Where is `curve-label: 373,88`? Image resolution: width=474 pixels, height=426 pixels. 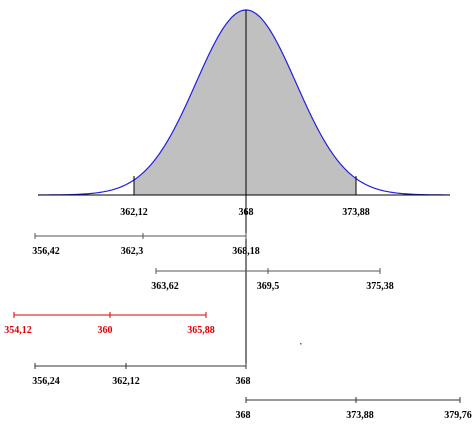
curve-label: 373,88 is located at coordinates (356, 212).